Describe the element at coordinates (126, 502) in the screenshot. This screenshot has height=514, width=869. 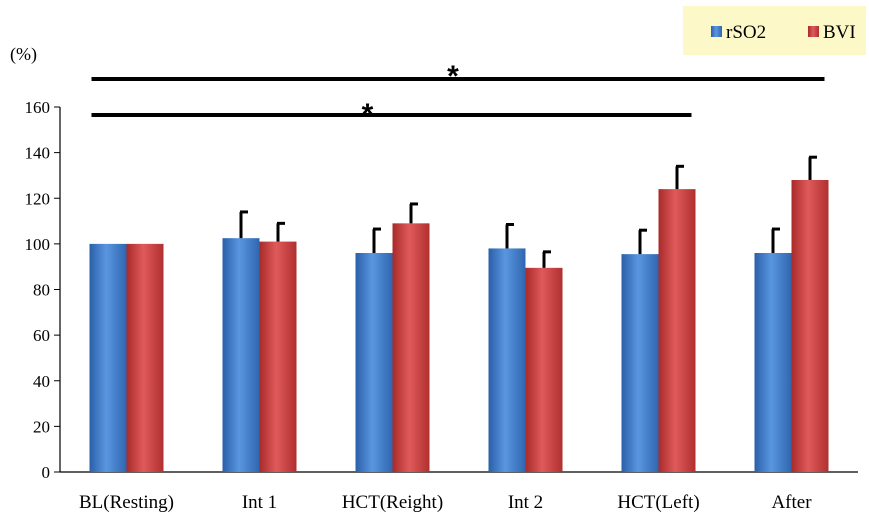
I see `x-tick-label: BL(Resting)` at that location.